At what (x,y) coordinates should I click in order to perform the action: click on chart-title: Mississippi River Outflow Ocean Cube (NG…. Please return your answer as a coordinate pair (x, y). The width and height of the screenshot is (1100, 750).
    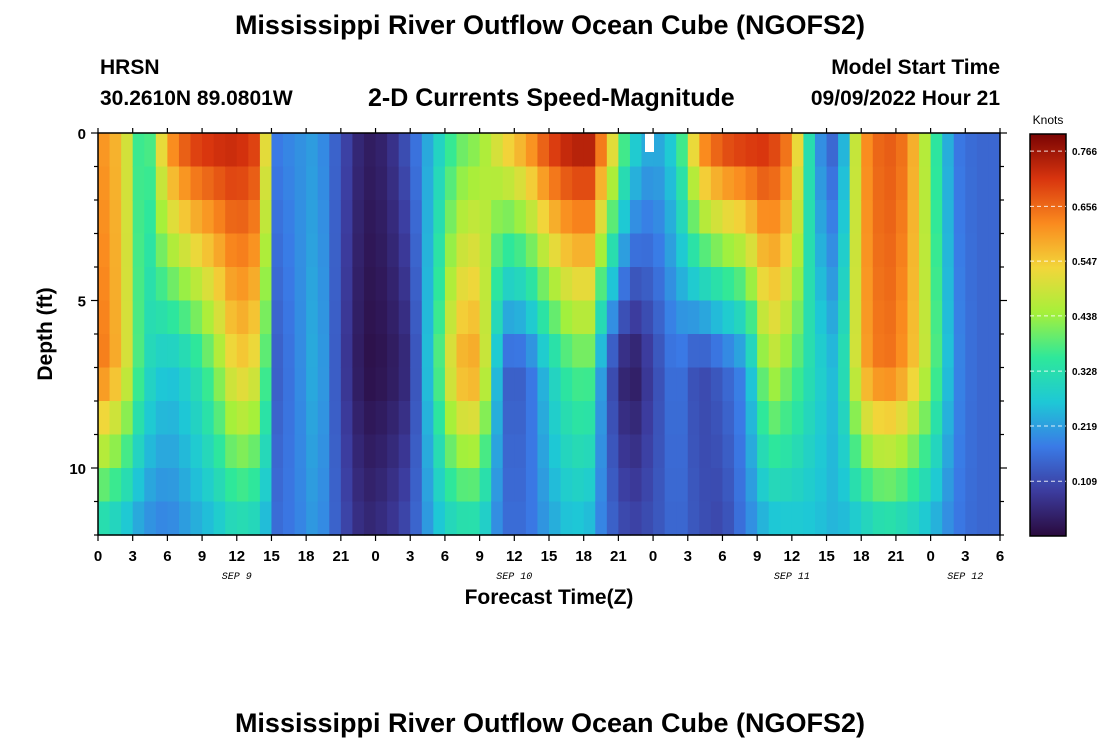
    Looking at the image, I should click on (550, 25).